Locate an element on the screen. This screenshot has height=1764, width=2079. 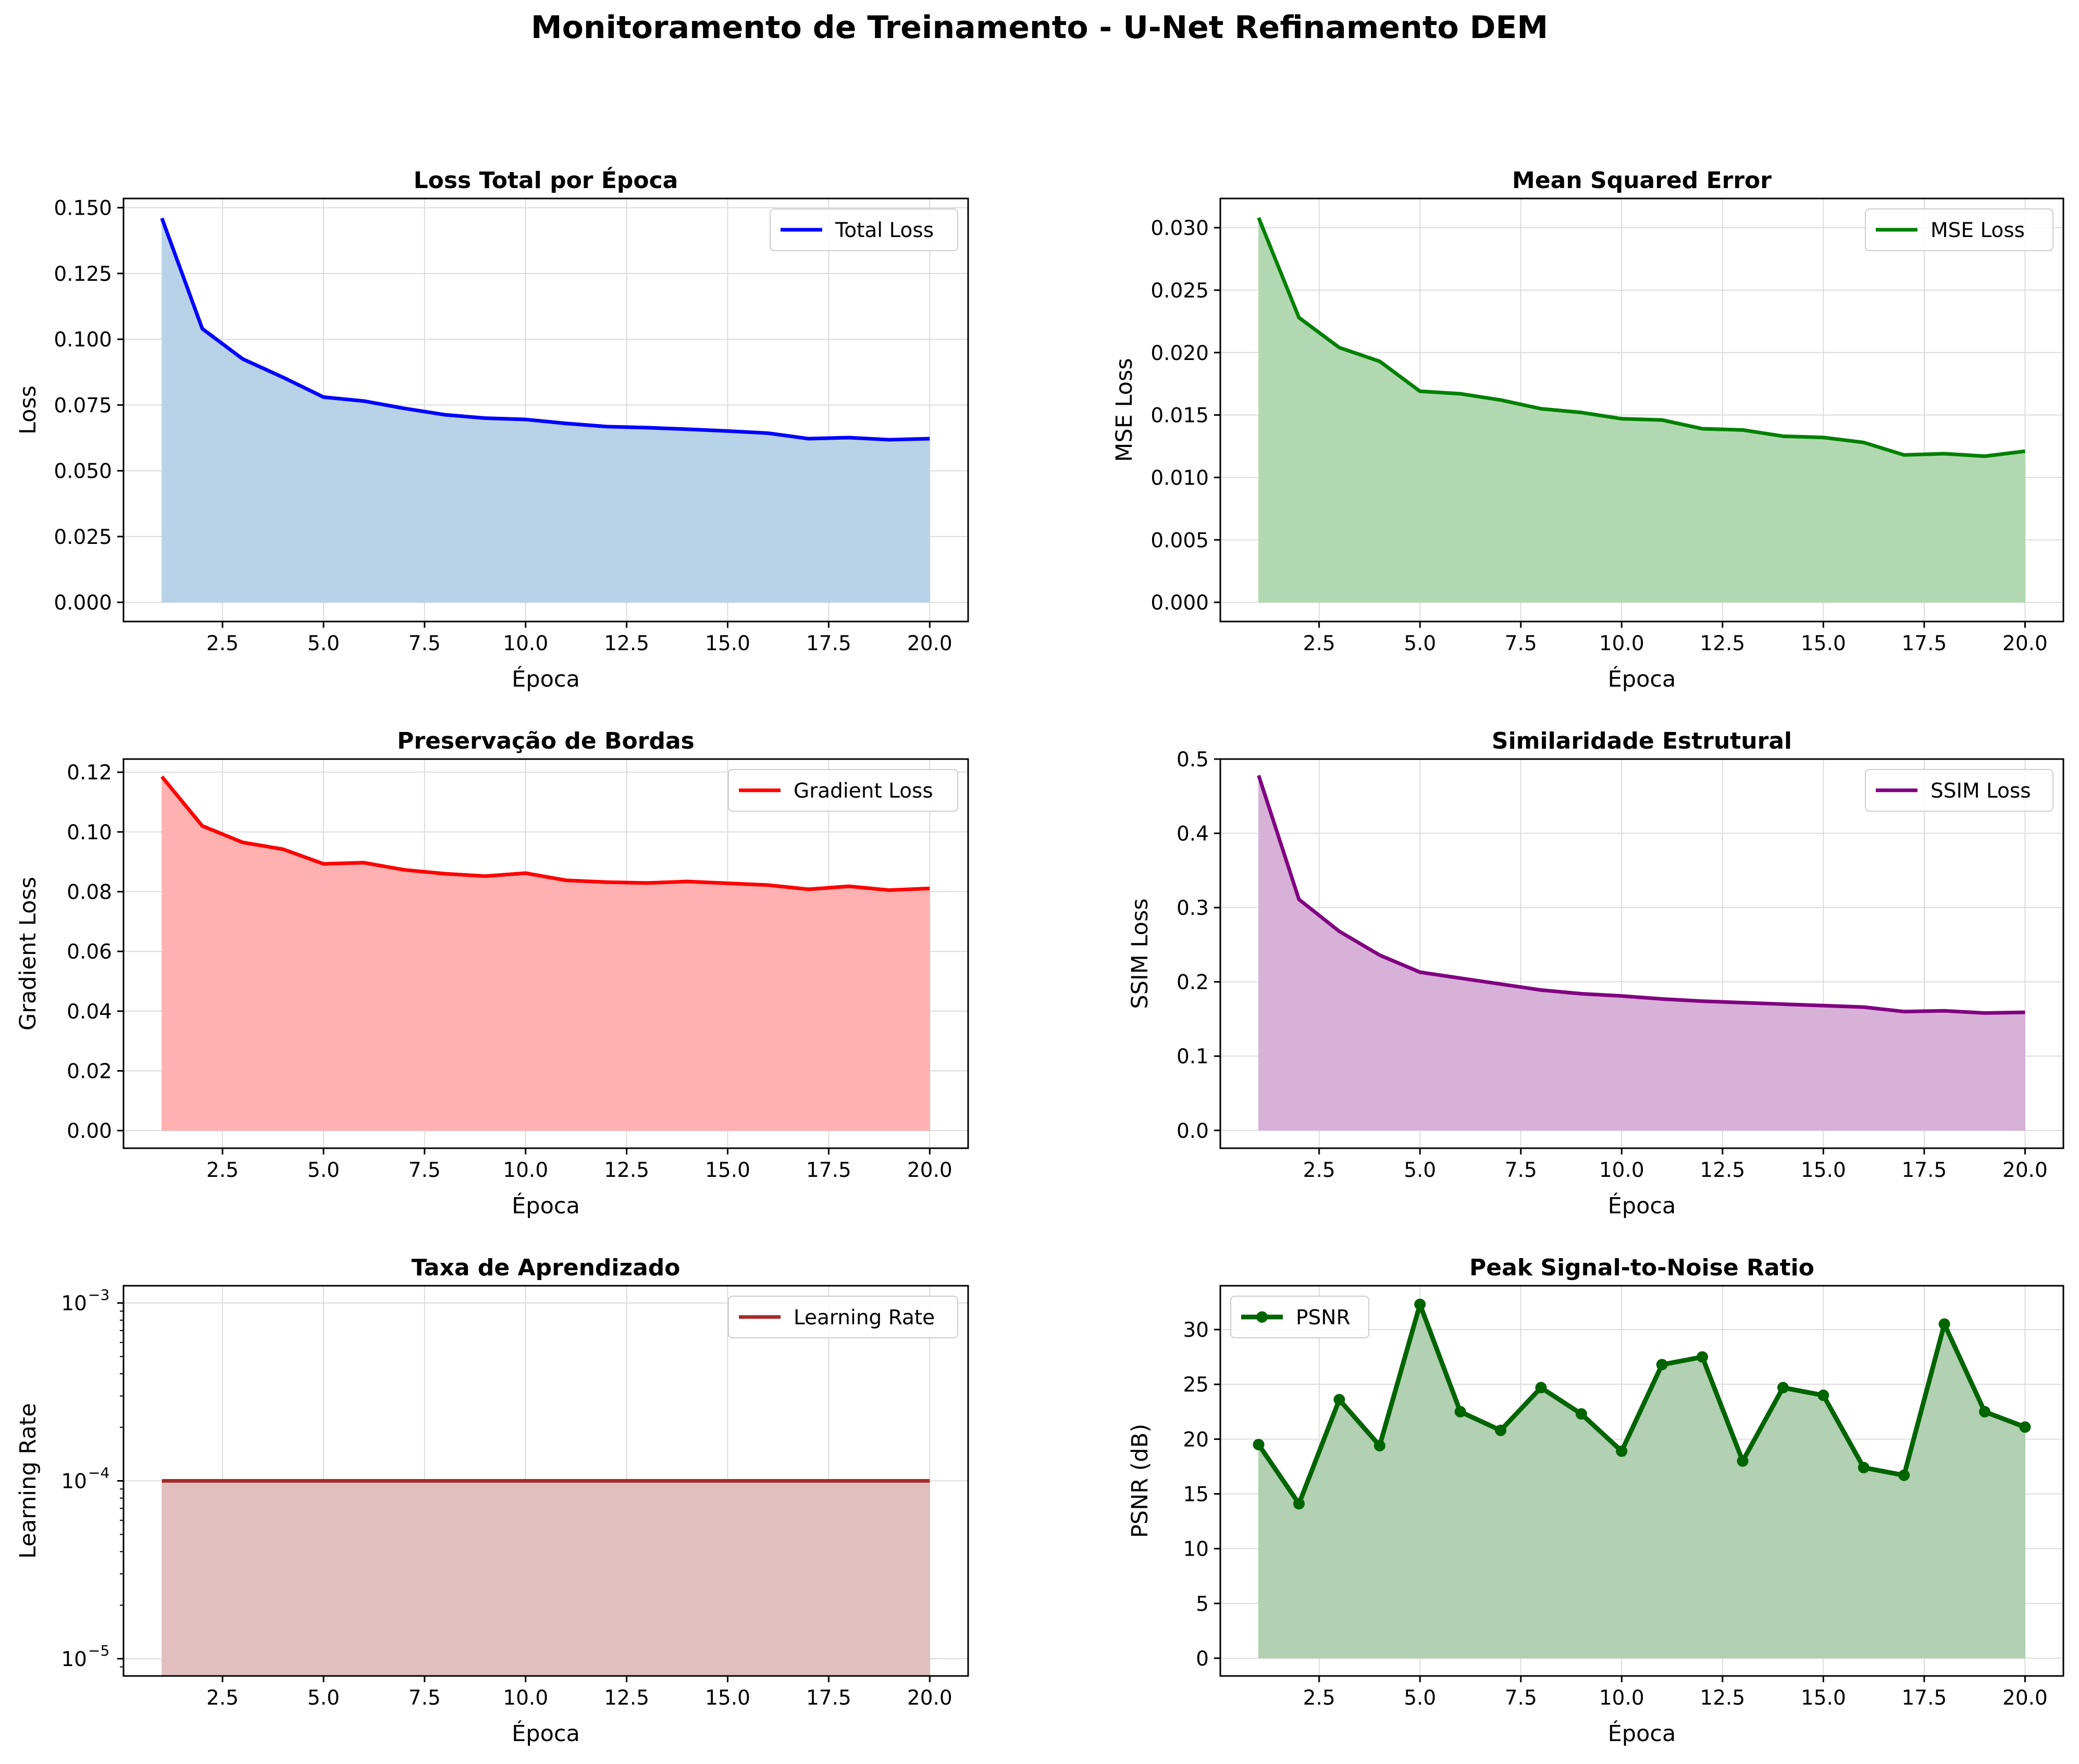
y-axis-label: PSNR (dB) is located at coordinates (1140, 1481).